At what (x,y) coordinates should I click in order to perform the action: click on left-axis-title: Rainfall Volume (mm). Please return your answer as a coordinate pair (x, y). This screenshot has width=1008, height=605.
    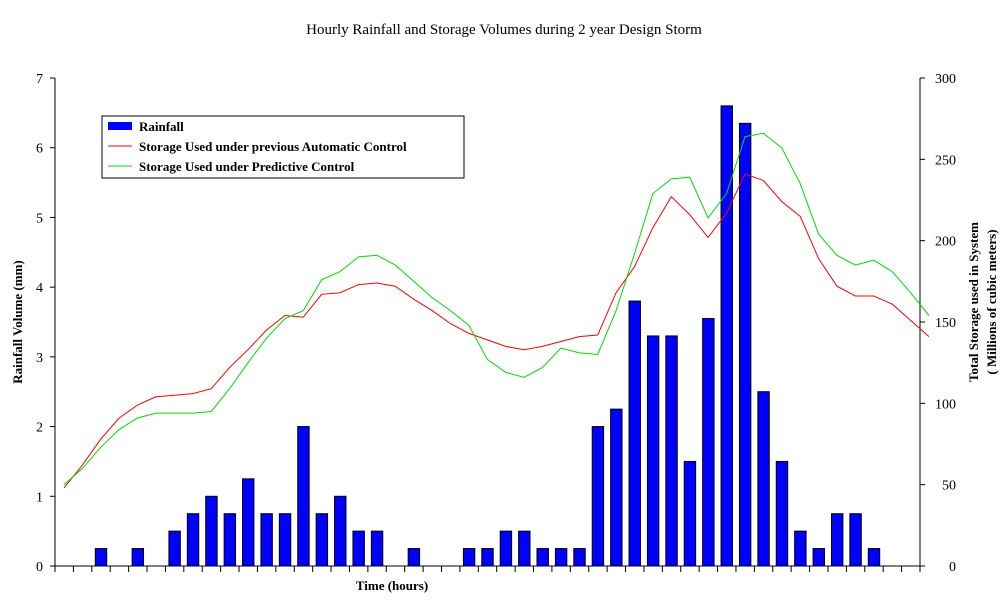
    Looking at the image, I should click on (17, 322).